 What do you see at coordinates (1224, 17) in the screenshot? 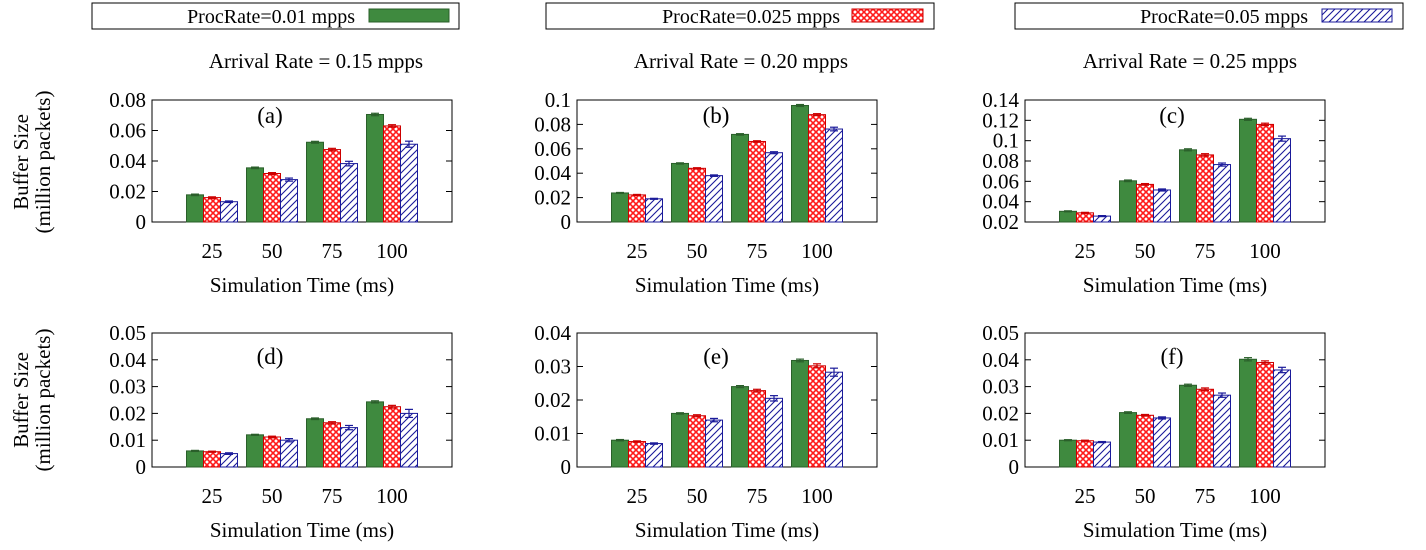
I see `legend-label-3: ProcRate=0.05 mpps` at bounding box center [1224, 17].